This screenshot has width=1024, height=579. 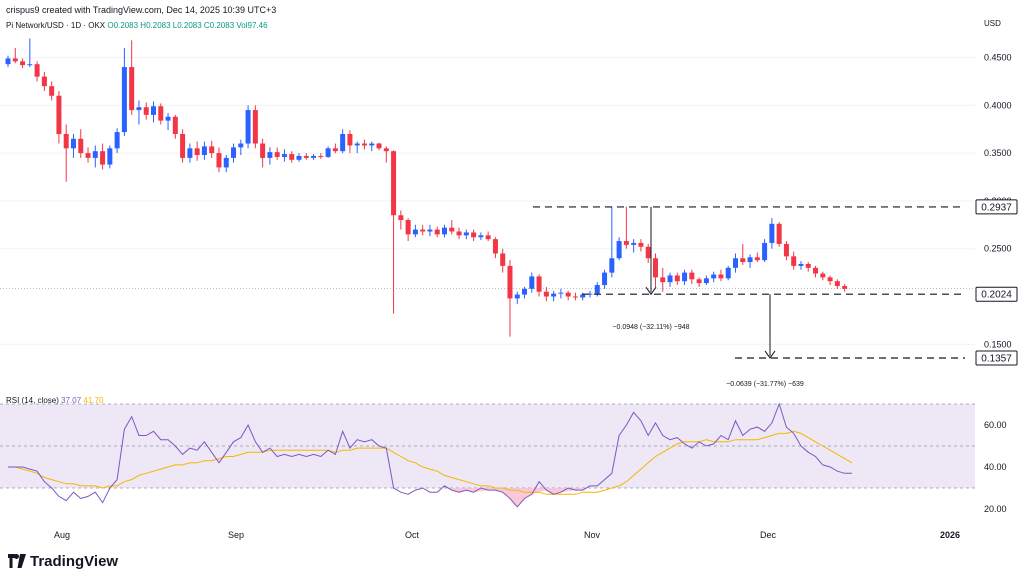 What do you see at coordinates (950, 535) in the screenshot?
I see `time-tick-label: 2026` at bounding box center [950, 535].